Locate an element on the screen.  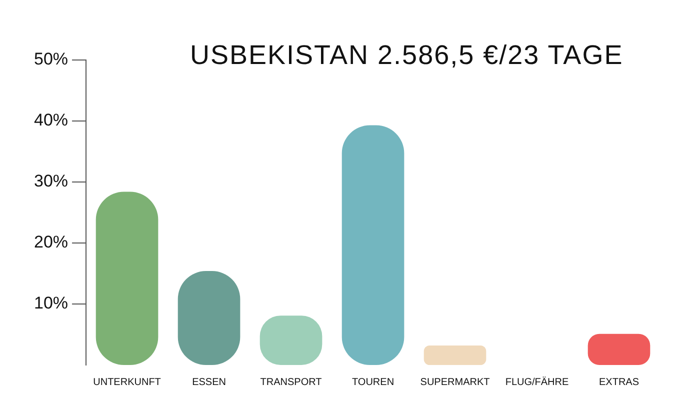
x-tick-label: EXTRAS is located at coordinates (619, 382).